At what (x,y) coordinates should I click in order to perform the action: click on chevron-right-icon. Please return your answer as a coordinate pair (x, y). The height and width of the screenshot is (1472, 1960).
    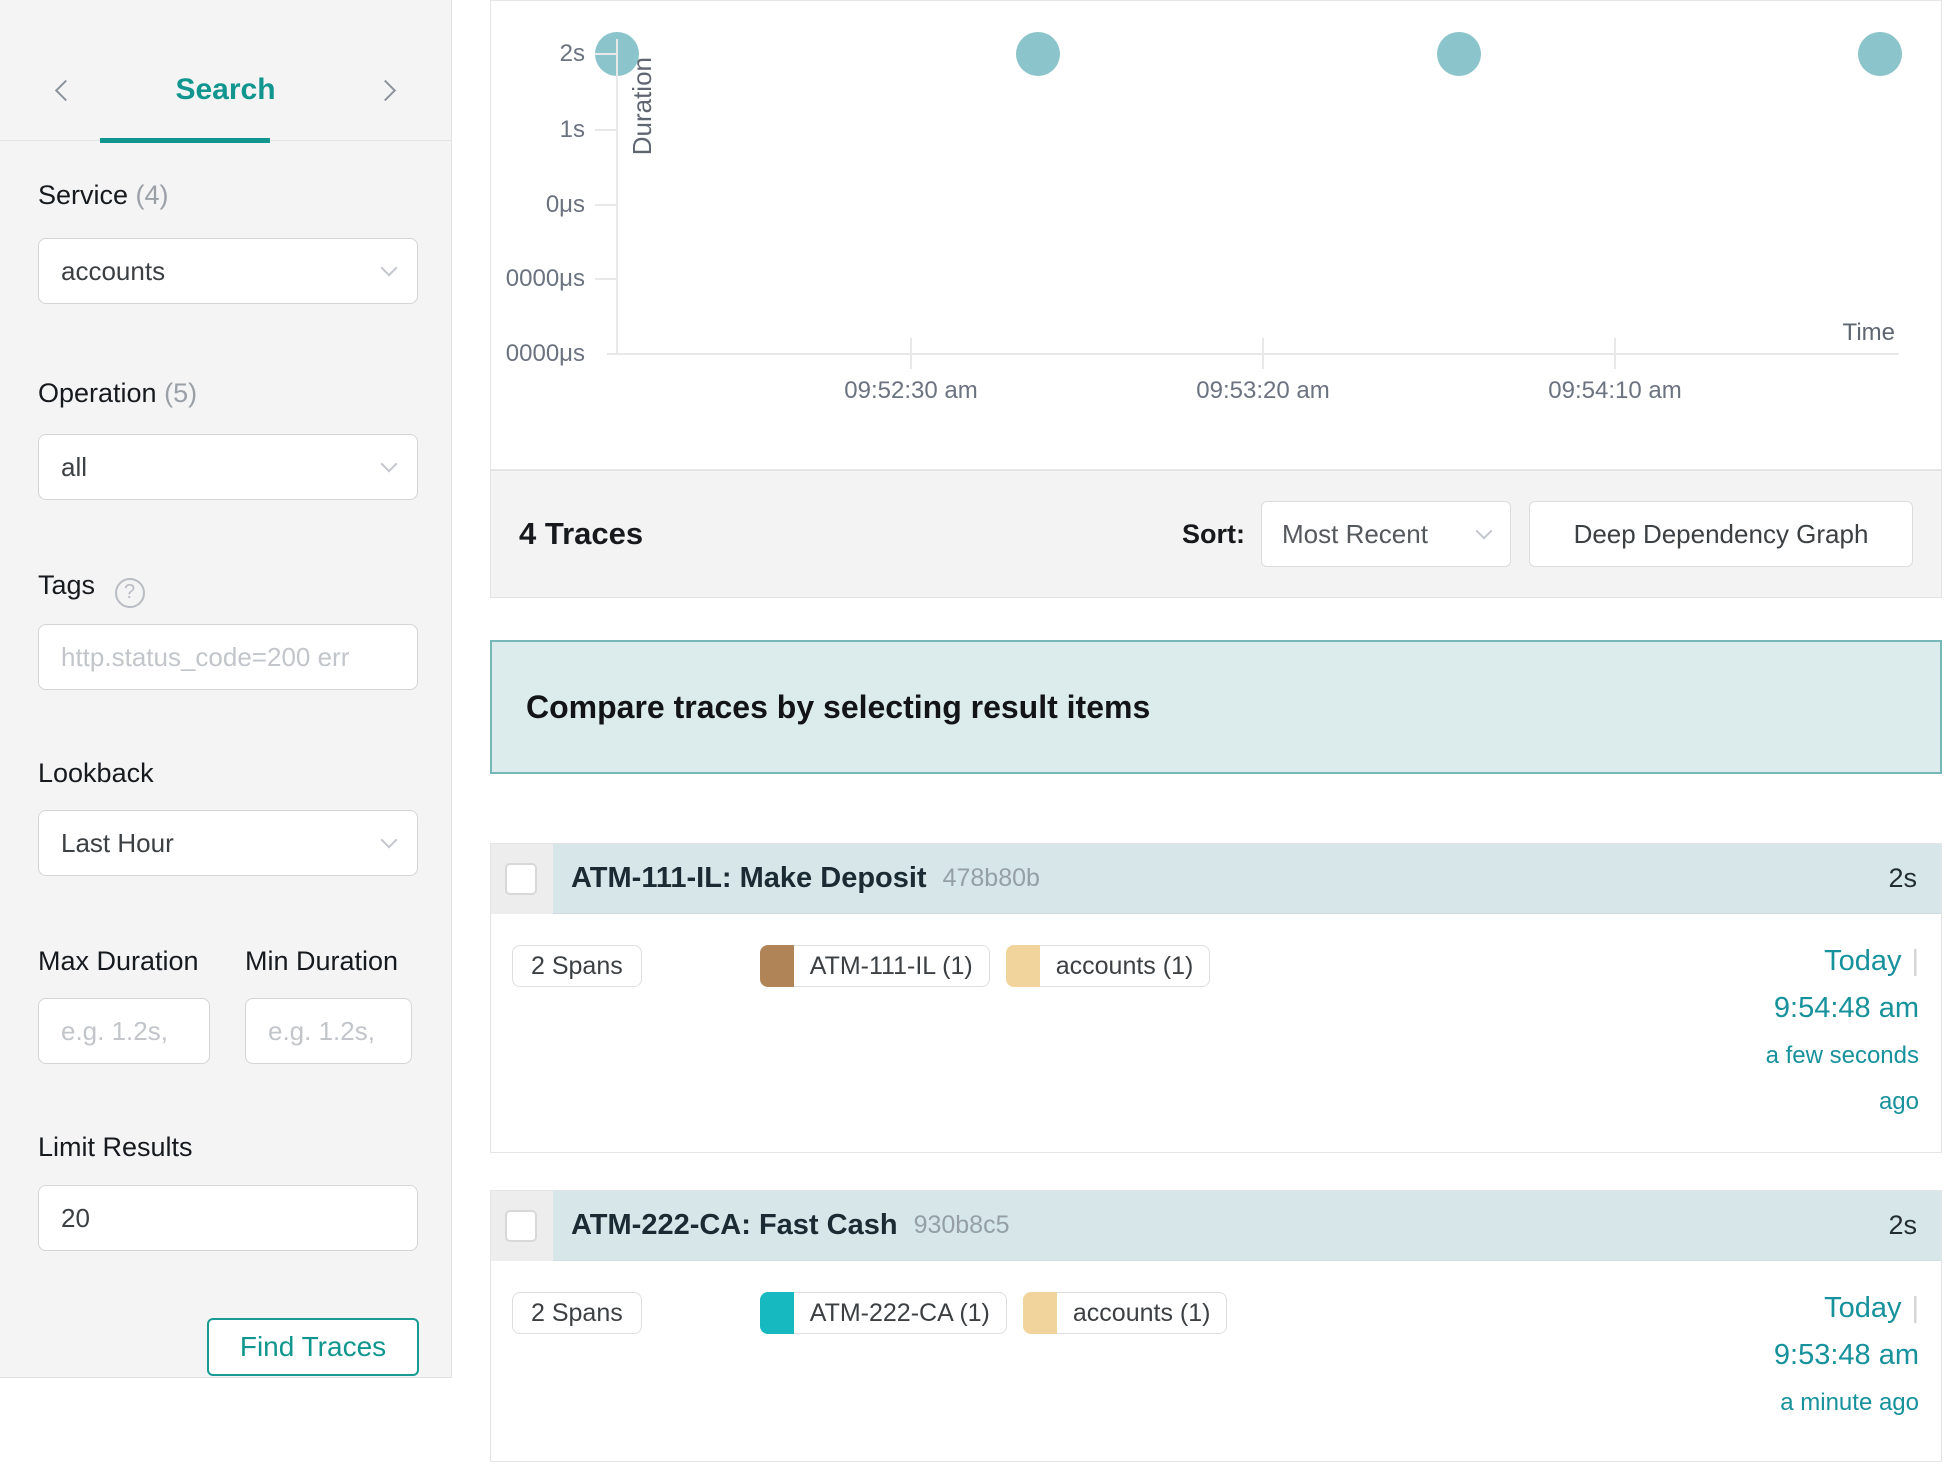
    Looking at the image, I should click on (385, 90).